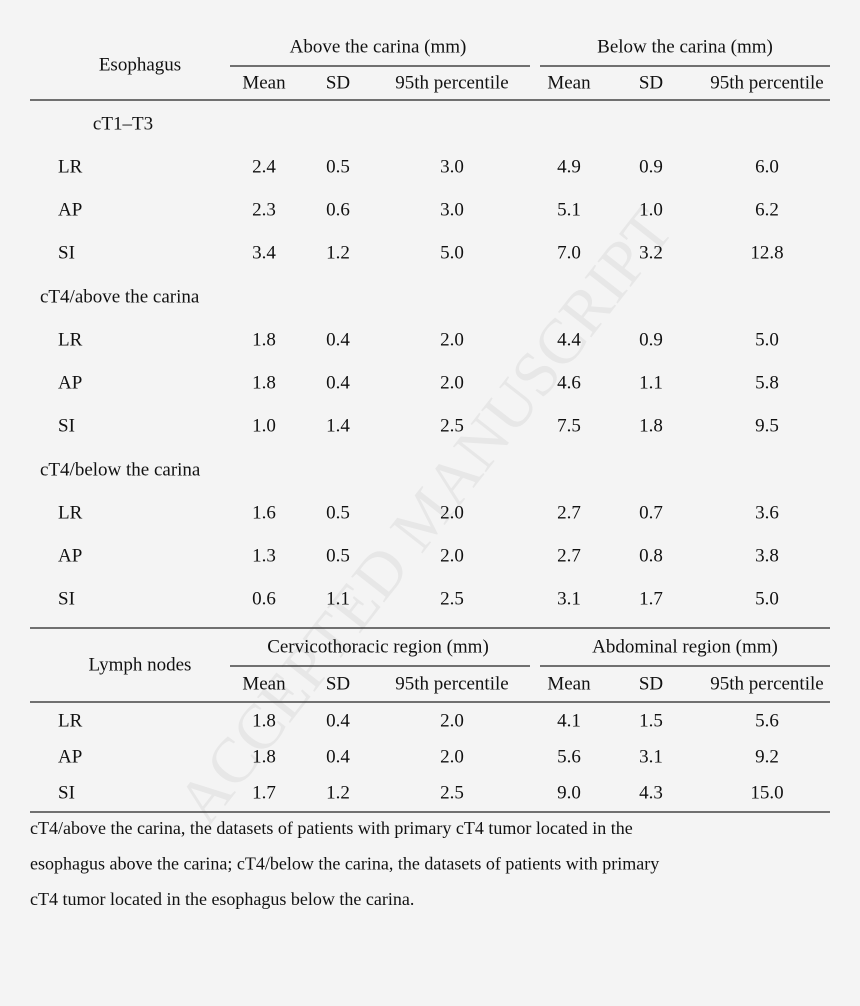 The width and height of the screenshot is (860, 1006). I want to click on cell: 5.1, so click(569, 209).